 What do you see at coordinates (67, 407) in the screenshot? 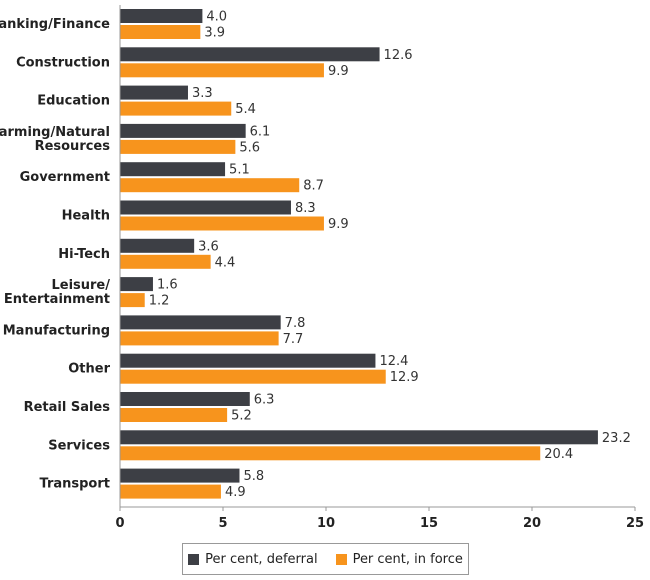
I see `category-label: Retail Sales` at bounding box center [67, 407].